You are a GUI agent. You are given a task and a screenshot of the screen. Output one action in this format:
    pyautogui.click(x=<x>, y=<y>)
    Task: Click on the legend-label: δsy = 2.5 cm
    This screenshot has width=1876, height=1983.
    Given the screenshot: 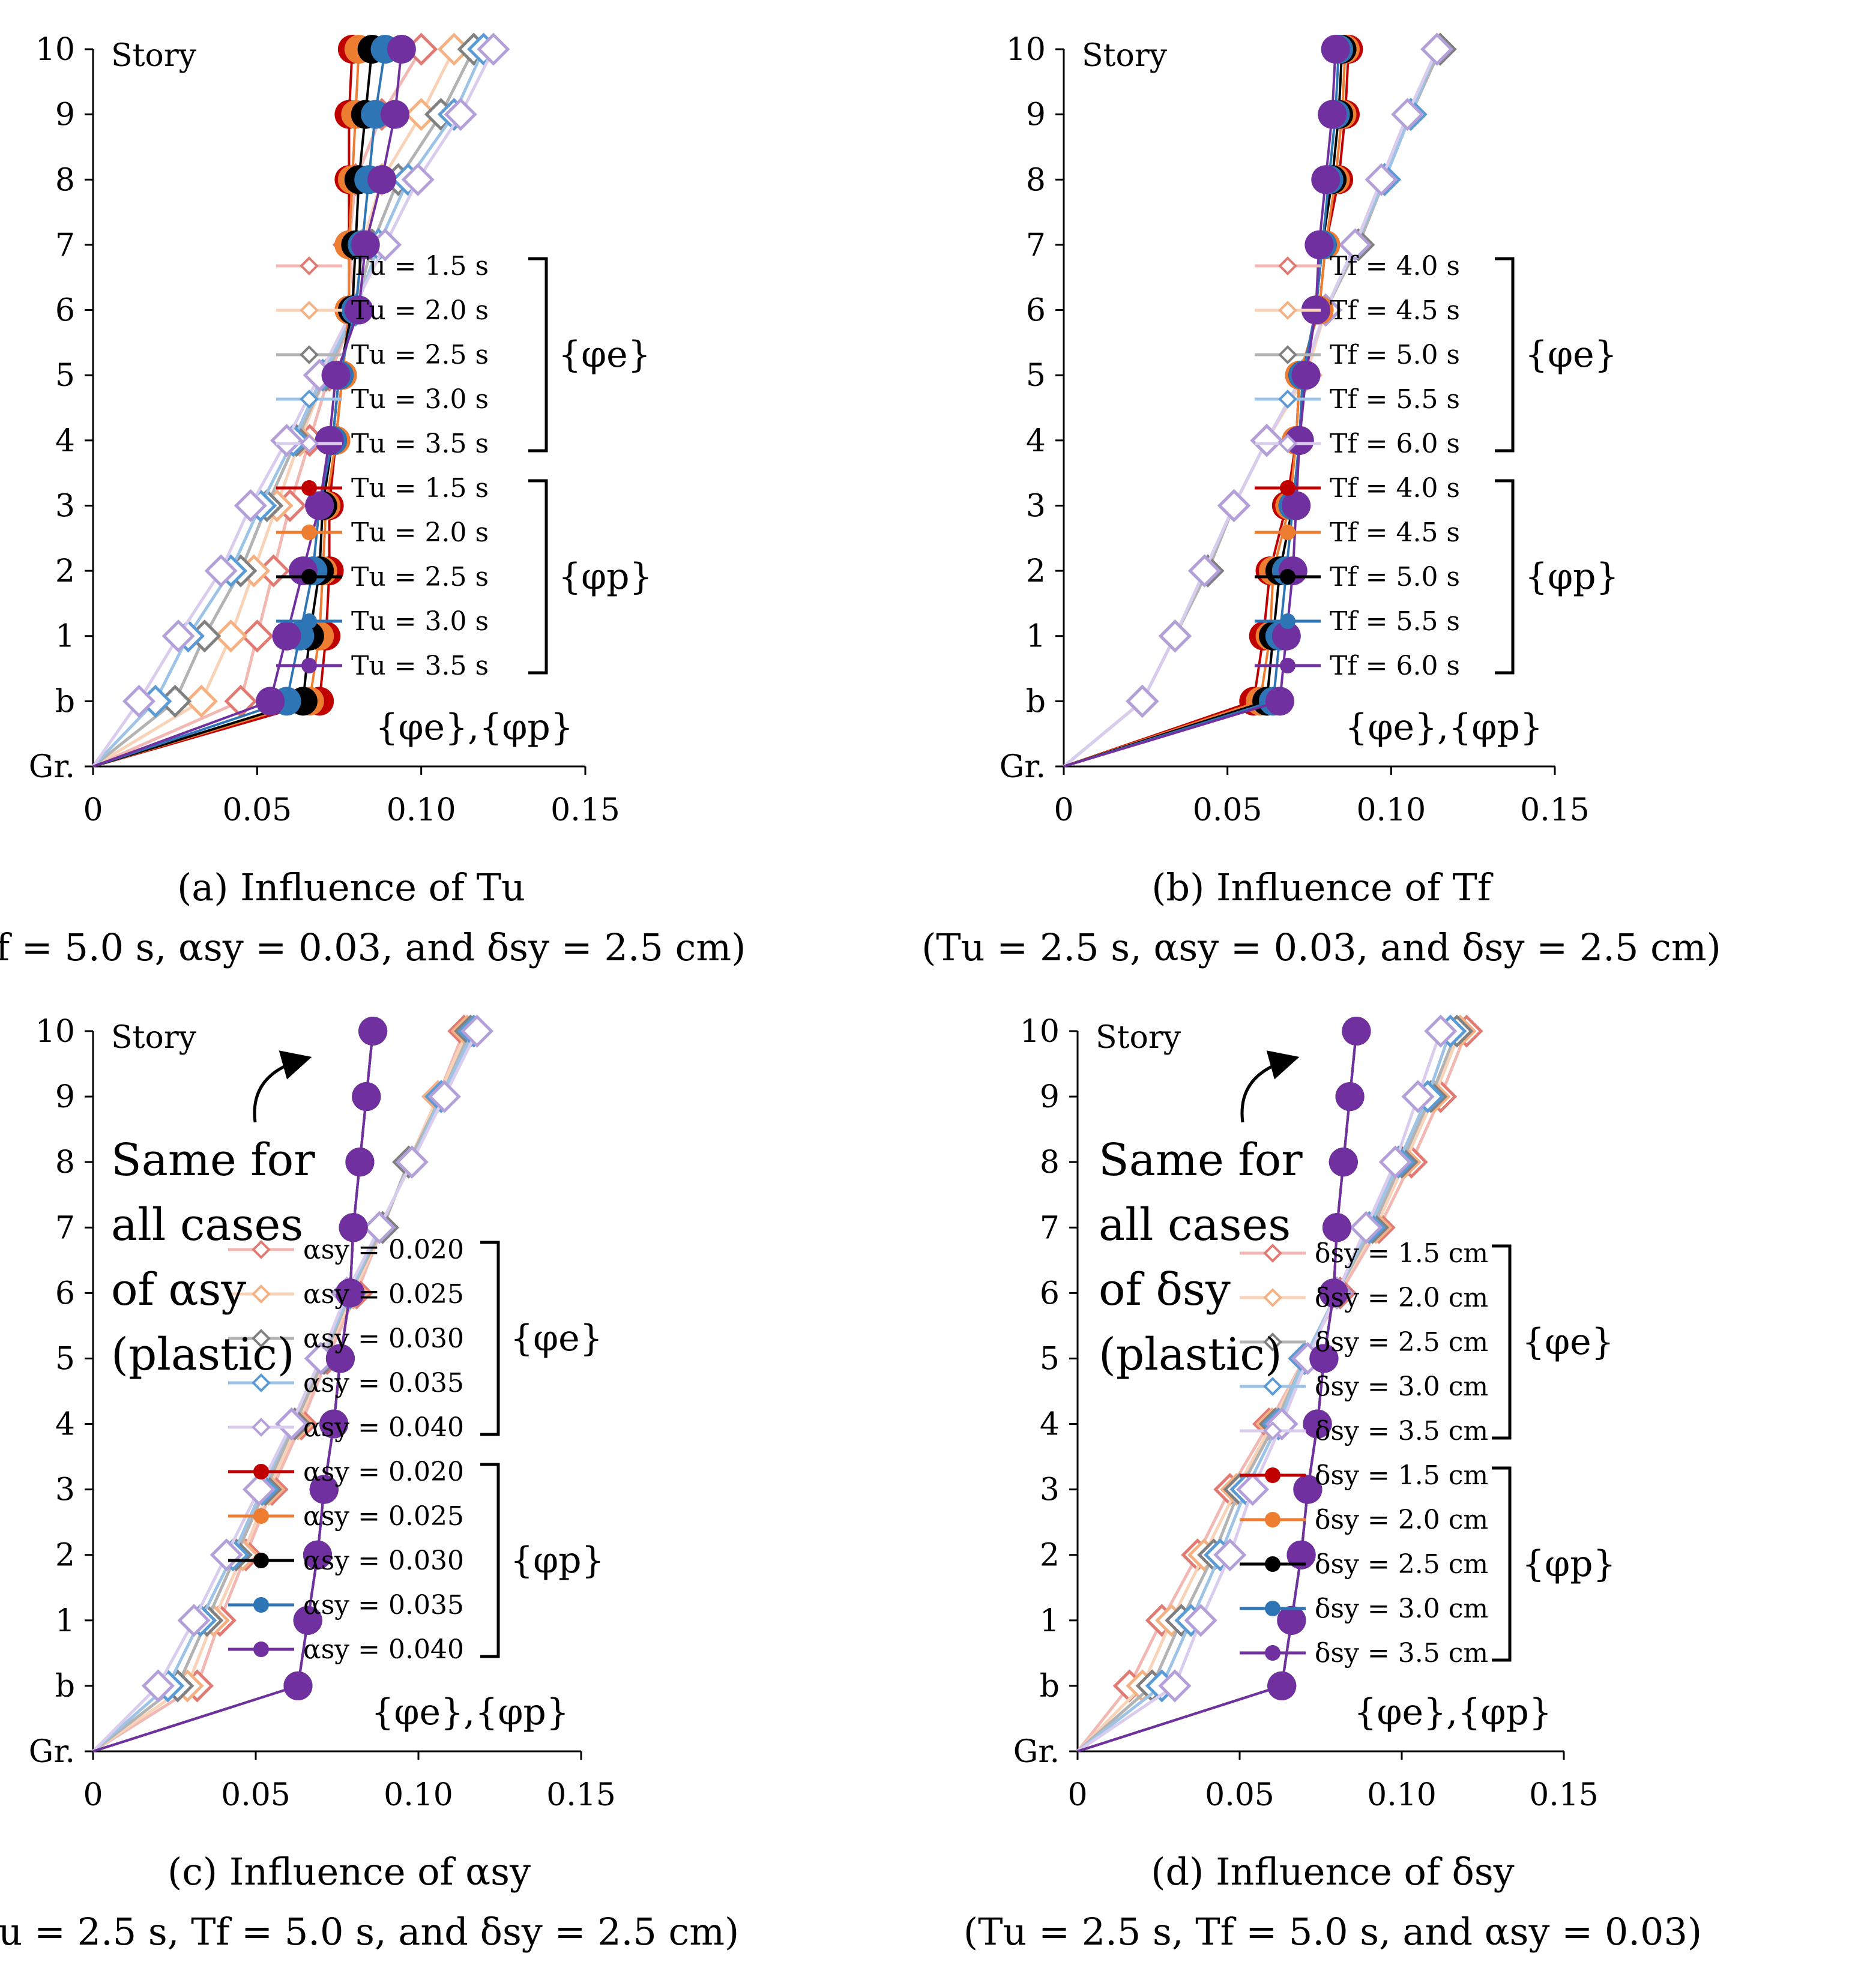 What is the action you would take?
    pyautogui.click(x=1401, y=1565)
    